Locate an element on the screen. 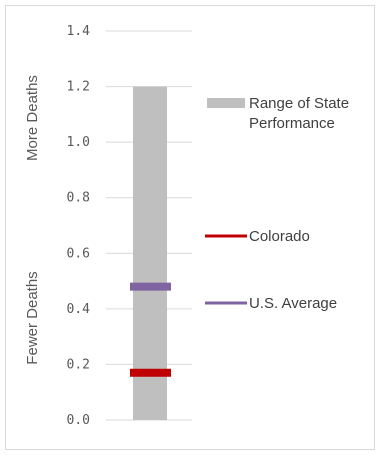 The width and height of the screenshot is (380, 455). plot-area is located at coordinates (150, 253).